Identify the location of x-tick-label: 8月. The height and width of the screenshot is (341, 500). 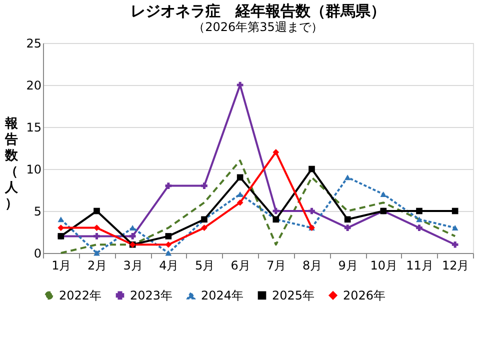
(312, 265).